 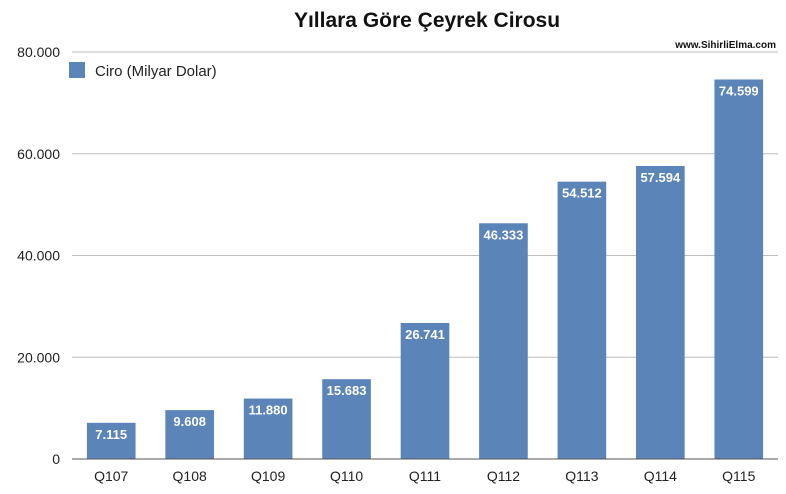 I want to click on y-axis-ticks: 0 20.000 40.000 60.000 80.000, so click(x=38, y=255).